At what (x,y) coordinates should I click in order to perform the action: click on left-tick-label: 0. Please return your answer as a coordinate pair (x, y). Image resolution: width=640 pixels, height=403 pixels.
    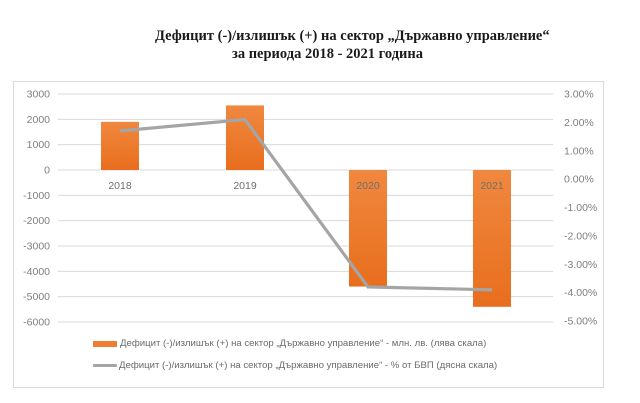
    Looking at the image, I should click on (47, 171).